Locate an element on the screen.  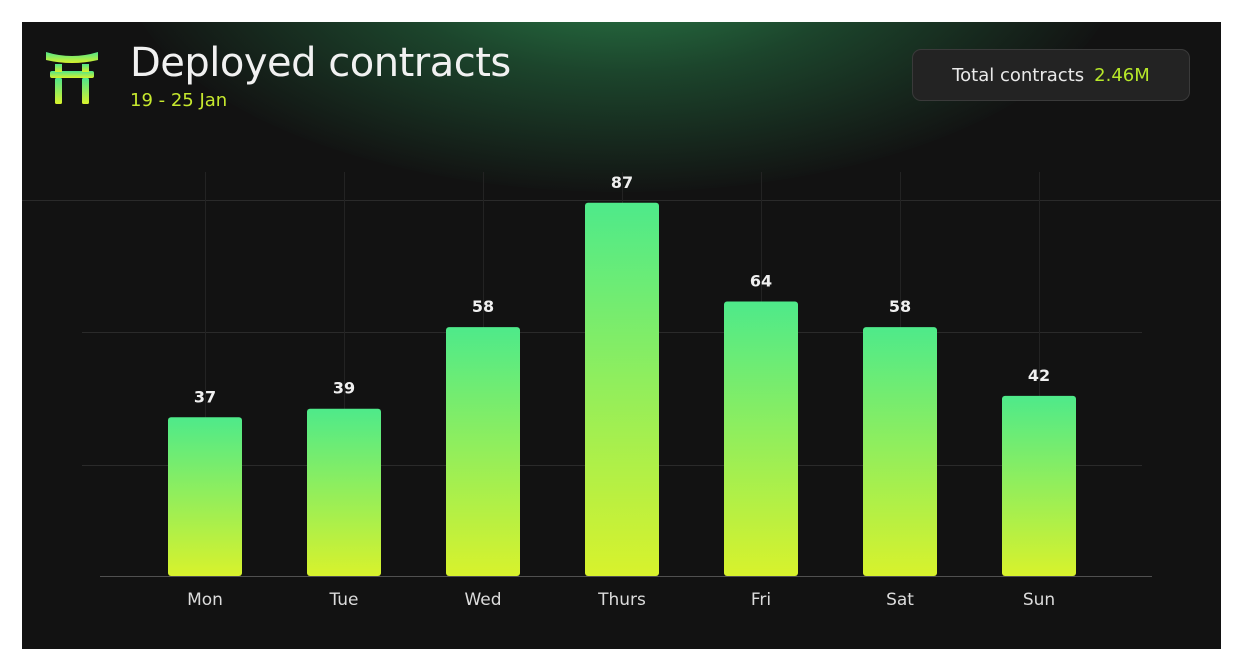
x-tick-label-fri: Fri is located at coordinates (761, 600).